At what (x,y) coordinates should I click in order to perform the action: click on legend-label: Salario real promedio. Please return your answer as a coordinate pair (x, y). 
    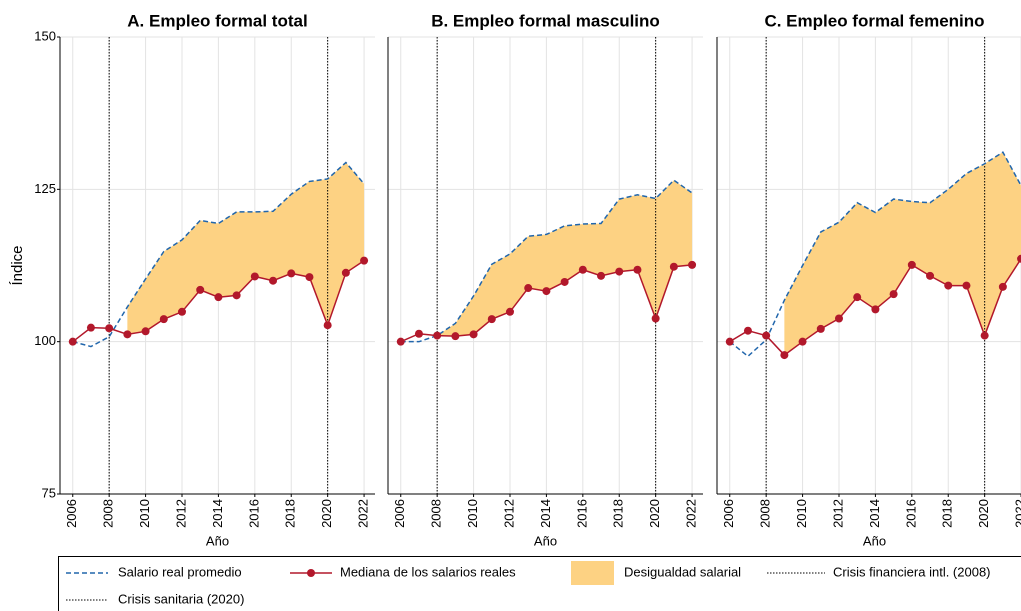
    Looking at the image, I should click on (180, 571).